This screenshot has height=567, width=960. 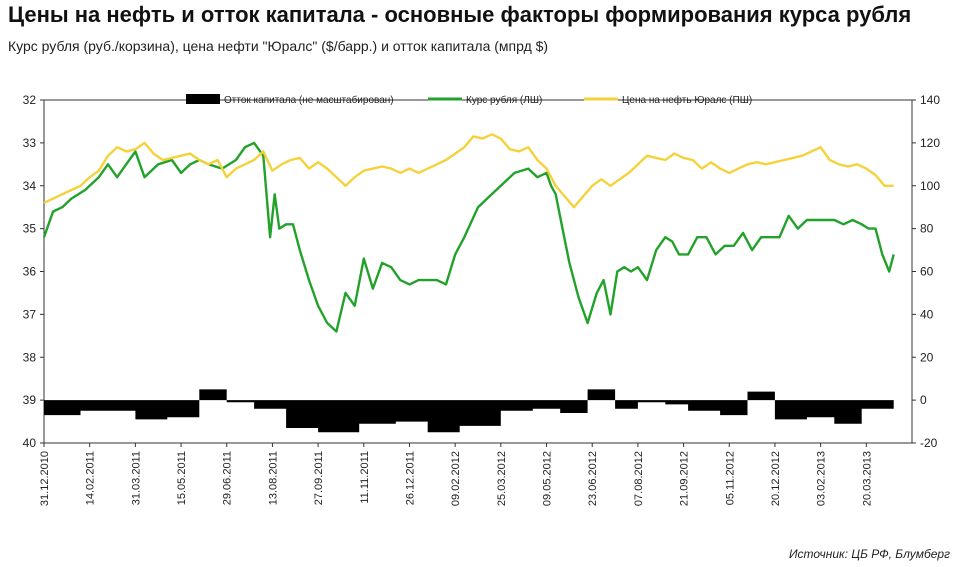 What do you see at coordinates (273, 478) in the screenshot?
I see `x-axis-tick-label: 13.08.2011` at bounding box center [273, 478].